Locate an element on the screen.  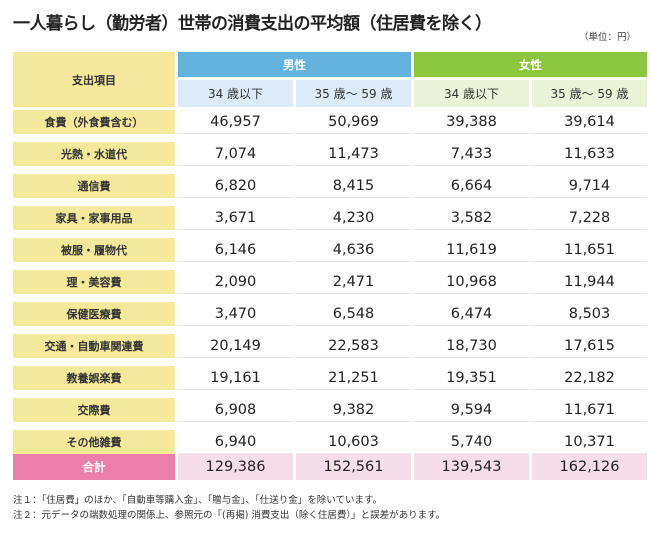
table-cell: 50,969 is located at coordinates (353, 122).